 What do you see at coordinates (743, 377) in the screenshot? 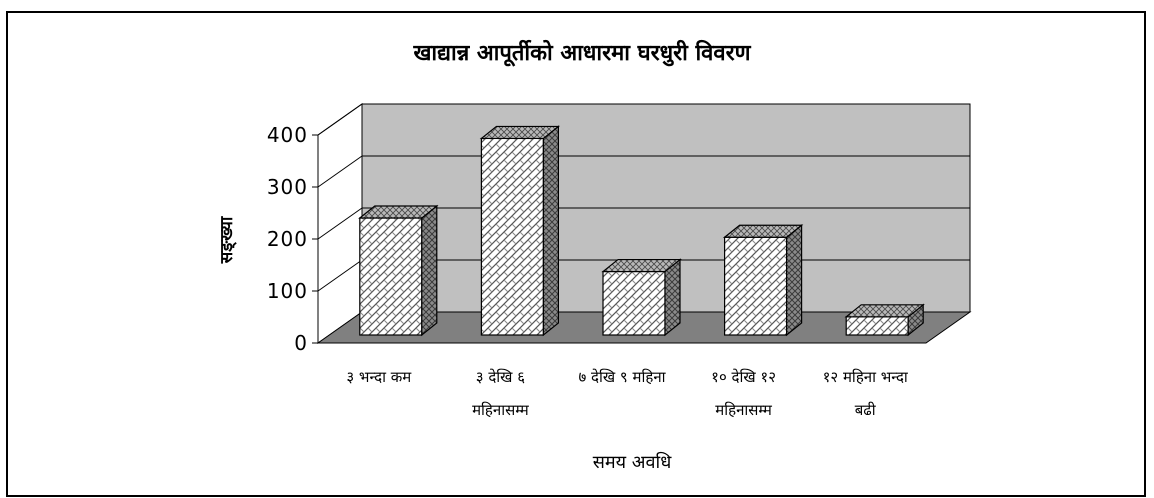
I see `x-tick-label: १० देखि १२` at bounding box center [743, 377].